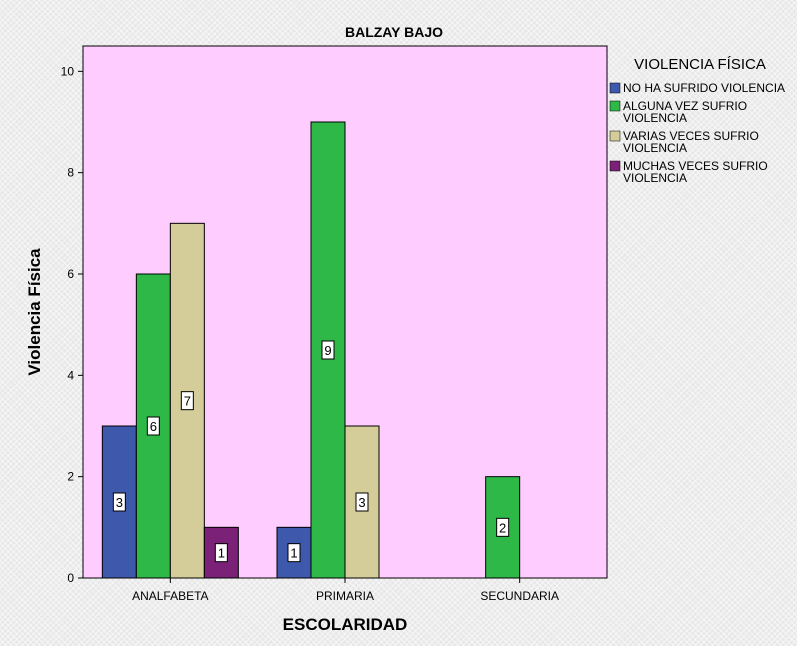  I want to click on y-tick-label: 4, so click(70, 375).